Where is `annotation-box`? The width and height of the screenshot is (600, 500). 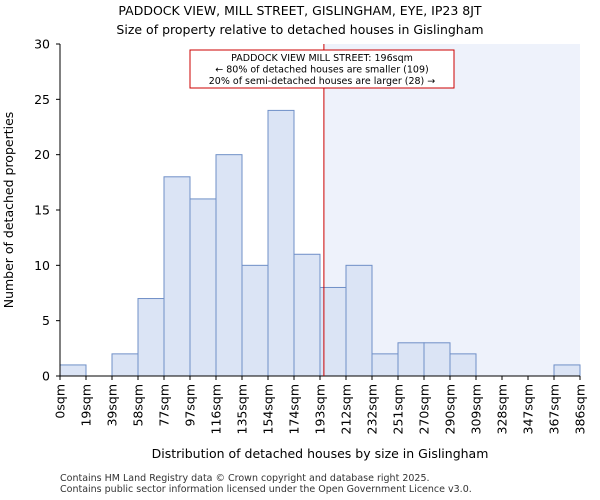
annotation-box is located at coordinates (322, 69).